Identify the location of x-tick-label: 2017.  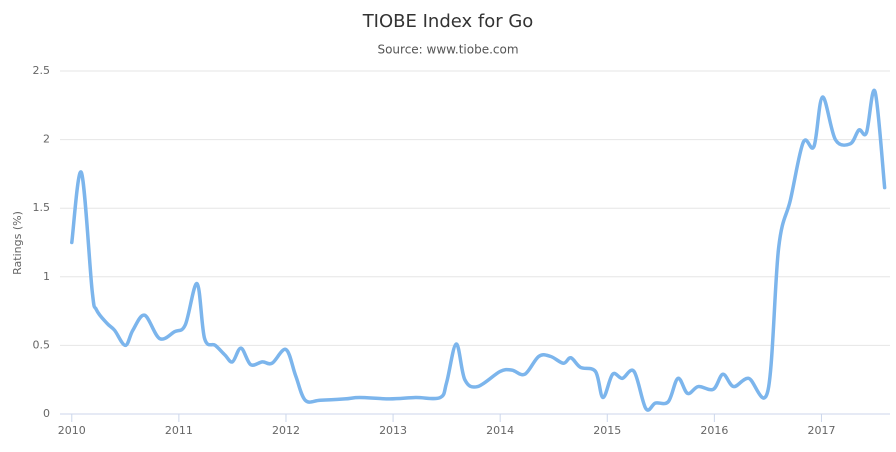
(821, 430).